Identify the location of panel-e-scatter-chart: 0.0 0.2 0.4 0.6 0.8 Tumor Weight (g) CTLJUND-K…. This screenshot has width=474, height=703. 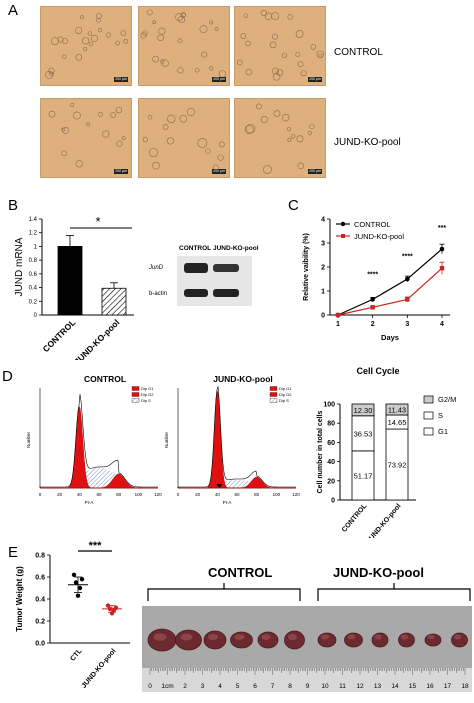
(72, 615).